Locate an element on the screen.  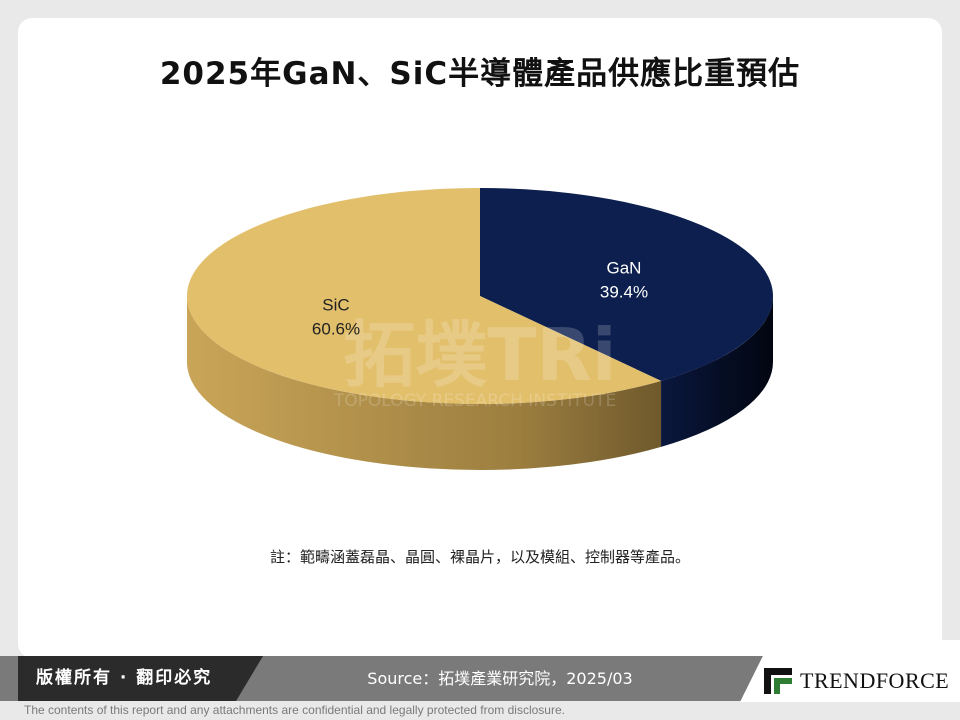
chart-title: 2025年GaN、SiC半導體產品供應比重預估 is located at coordinates (480, 74).